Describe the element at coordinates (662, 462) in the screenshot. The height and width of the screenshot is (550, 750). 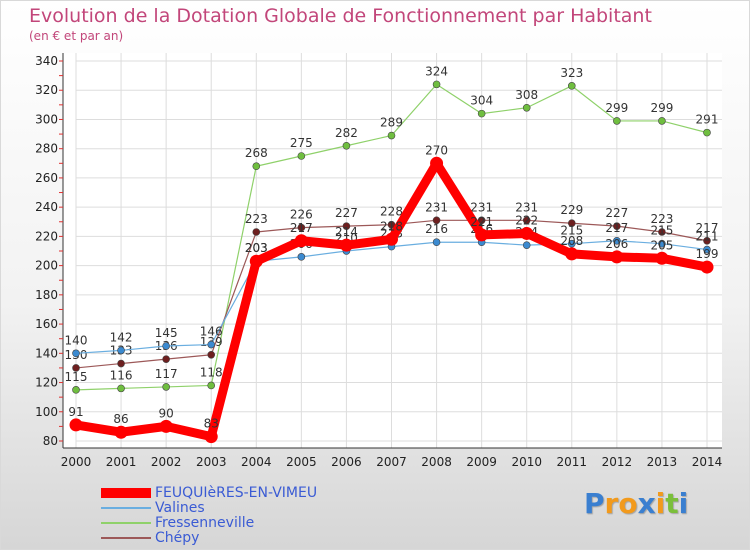
I see `x-tick-label: 2013` at that location.